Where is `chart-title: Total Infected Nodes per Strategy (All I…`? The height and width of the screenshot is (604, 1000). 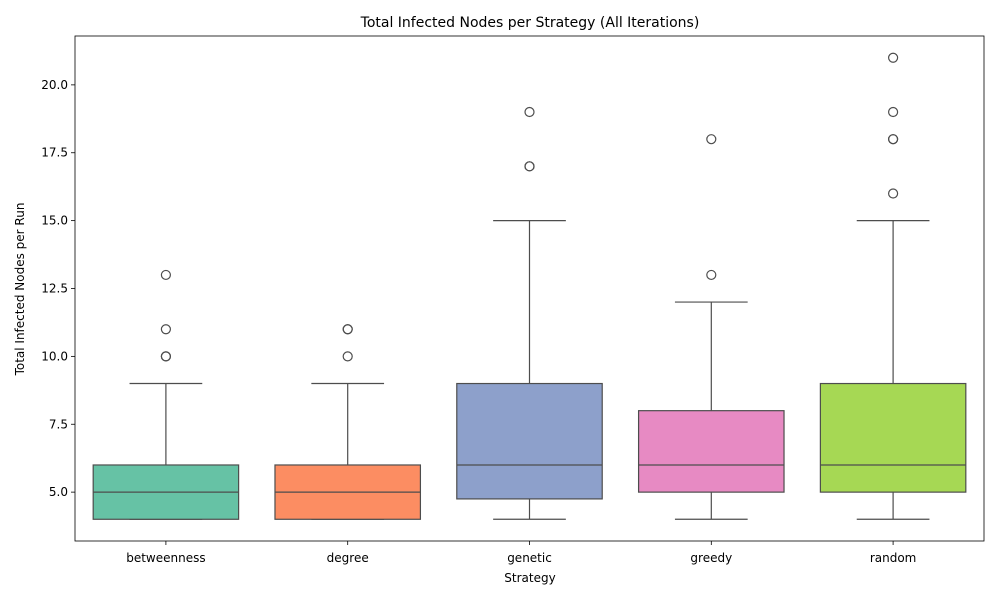
chart-title: Total Infected Nodes per Strategy (All I… is located at coordinates (530, 23).